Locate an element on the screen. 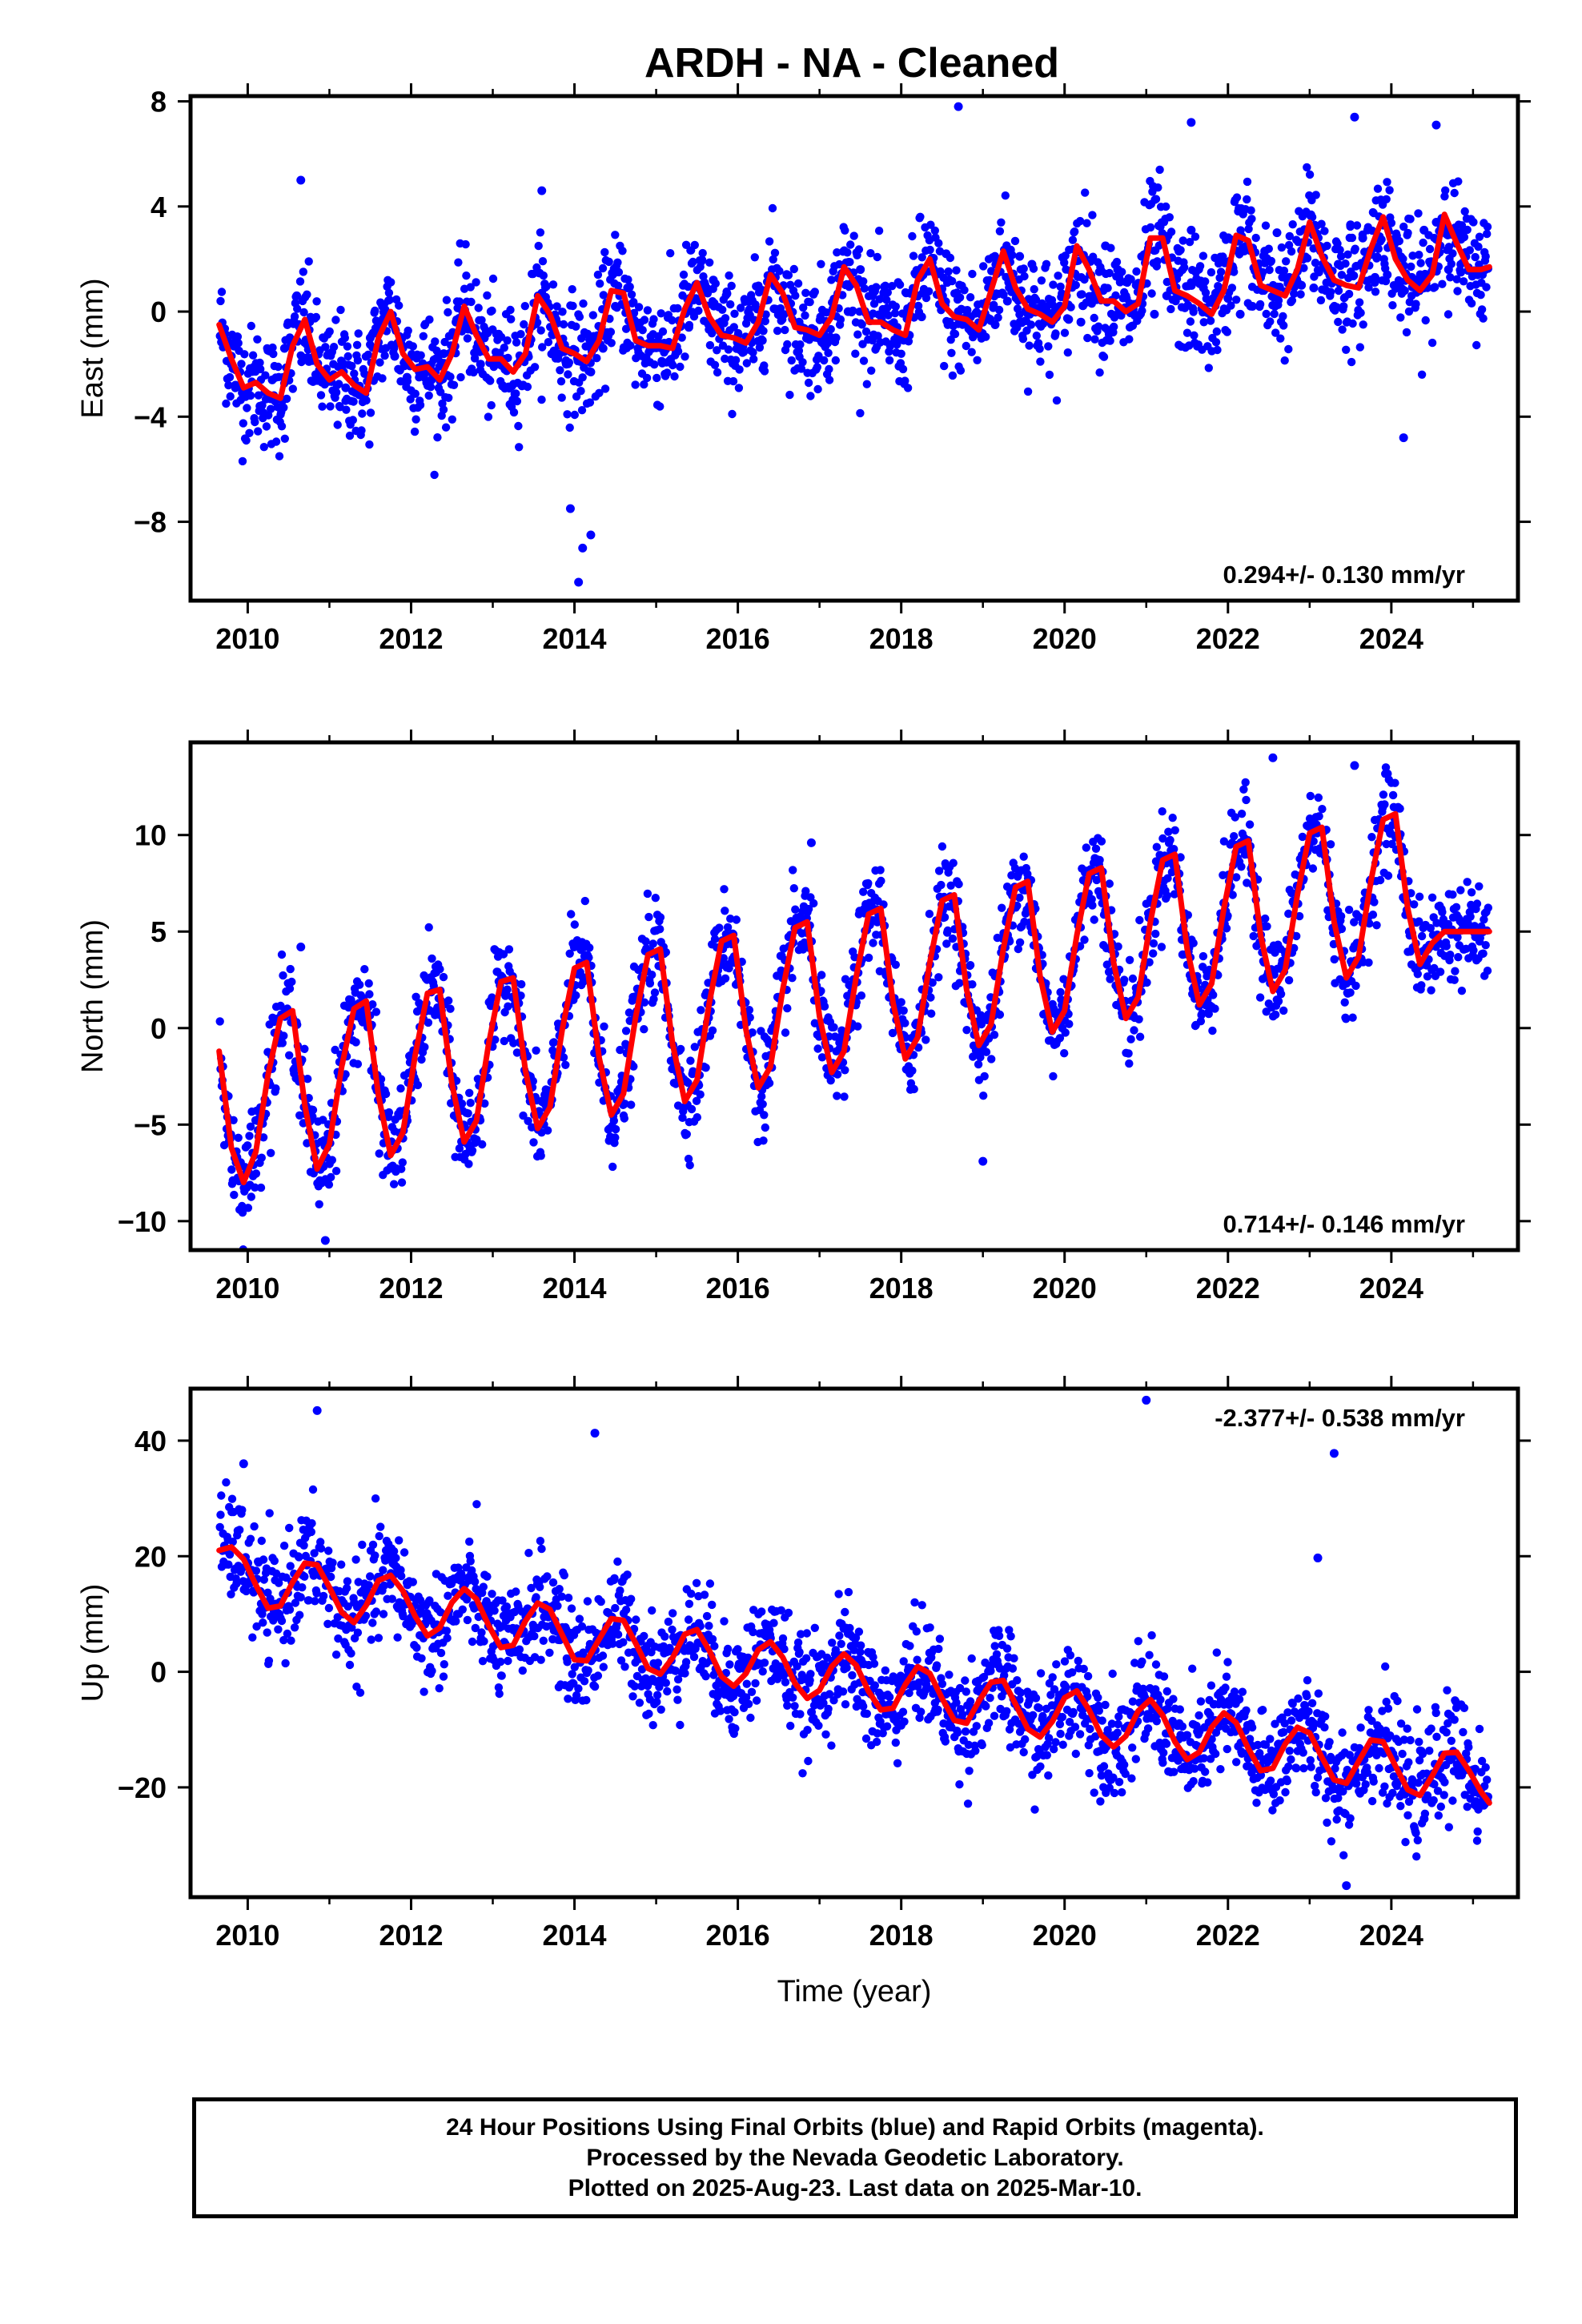 The image size is (1582, 2324). outlier-point is located at coordinates (1404, 438).